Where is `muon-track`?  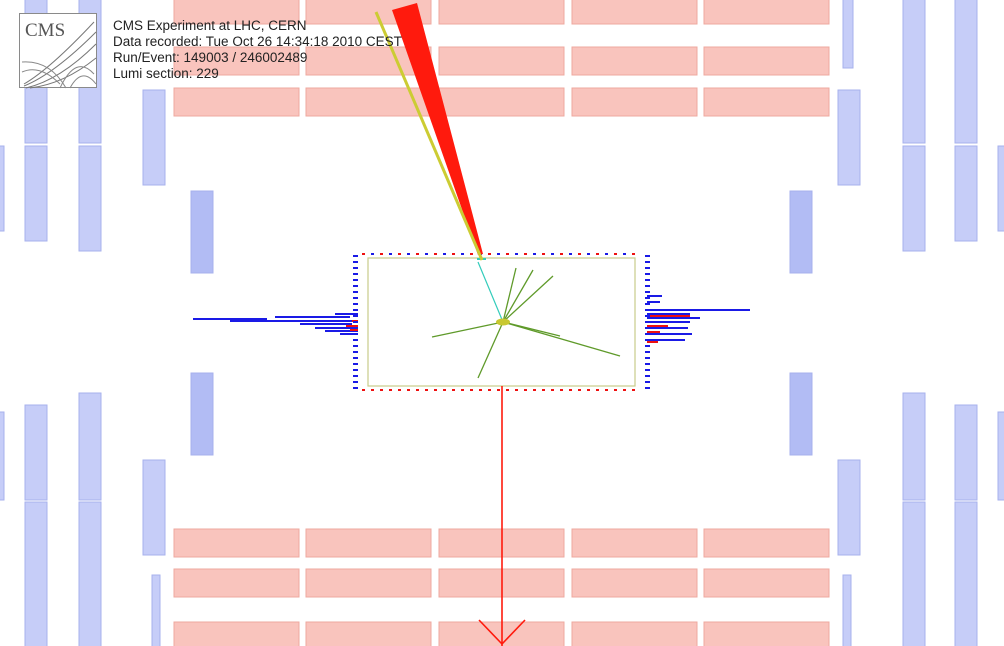
muon-track is located at coordinates (429, 136).